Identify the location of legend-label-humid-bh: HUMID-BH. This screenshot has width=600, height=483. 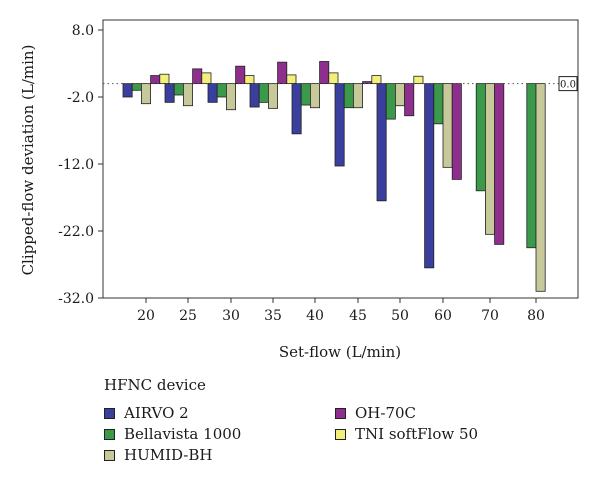
(168, 455).